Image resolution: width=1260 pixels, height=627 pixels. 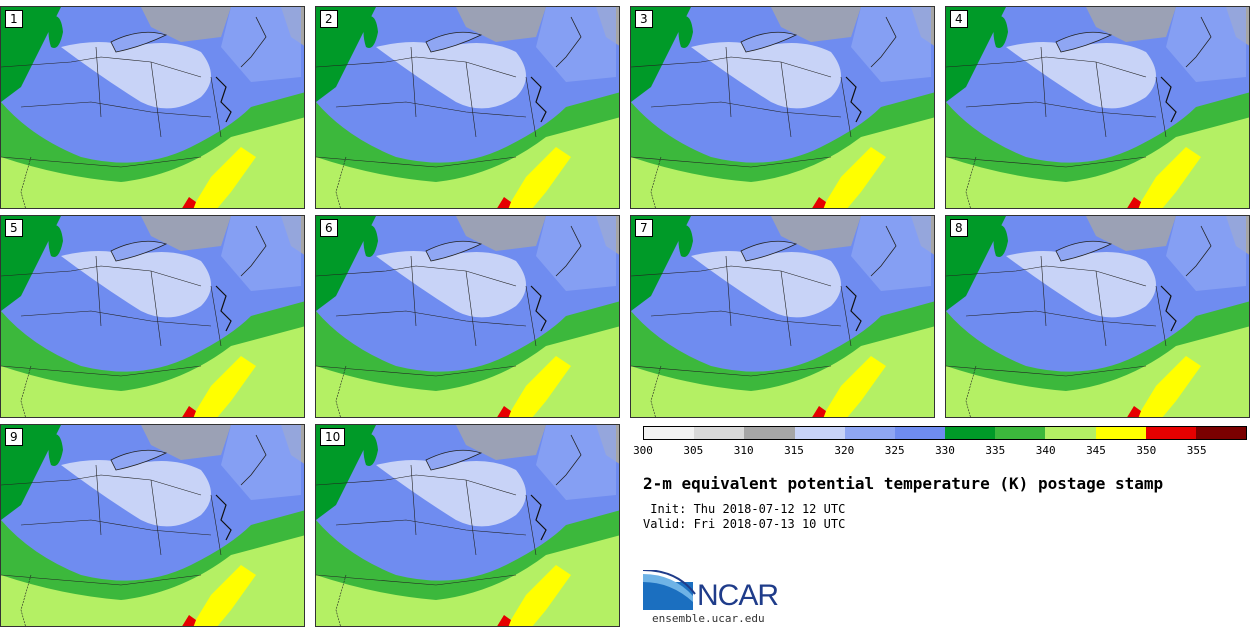 What do you see at coordinates (744, 509) in the screenshot?
I see `init-time: Init: Thu 2018-07-12 12 UTC` at bounding box center [744, 509].